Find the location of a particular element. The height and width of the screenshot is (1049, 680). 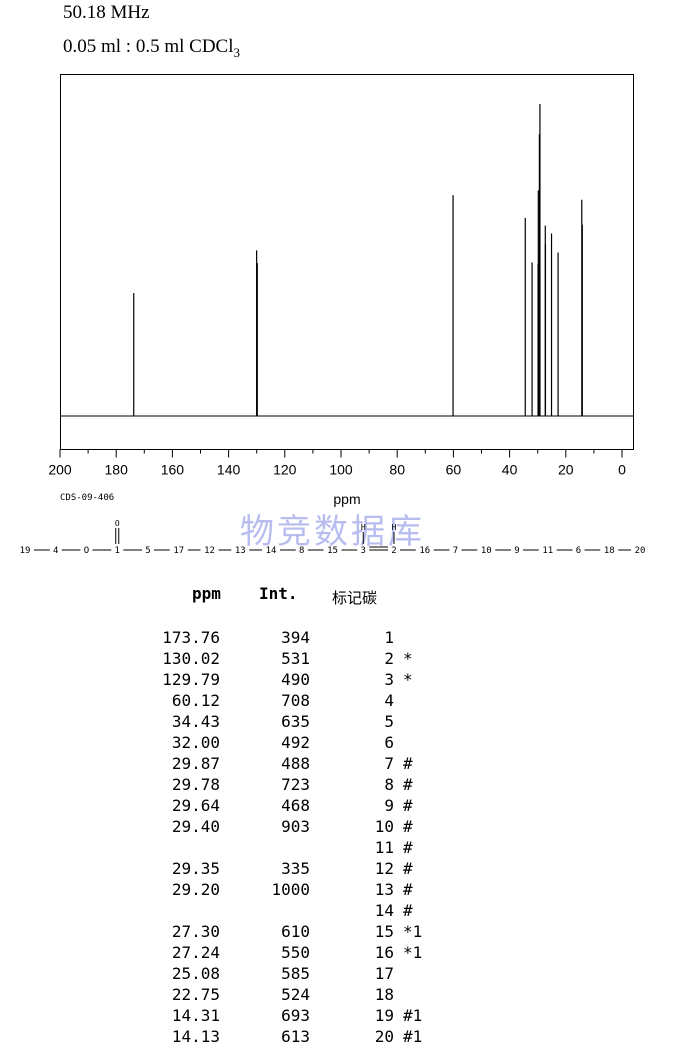

cell-intensity: 693 is located at coordinates (295, 1015).